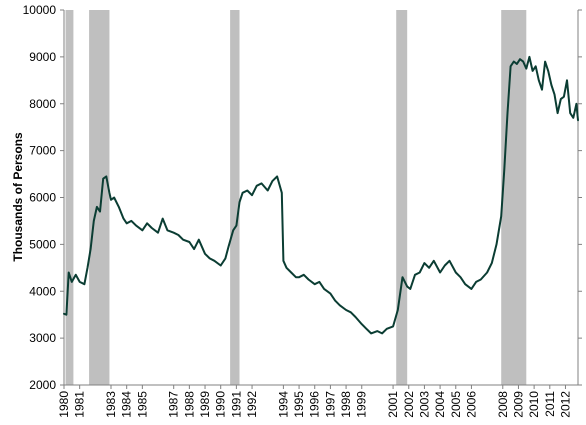 The width and height of the screenshot is (586, 425). Describe the element at coordinates (252, 404) in the screenshot. I see `x-tick-label: 1992` at that location.